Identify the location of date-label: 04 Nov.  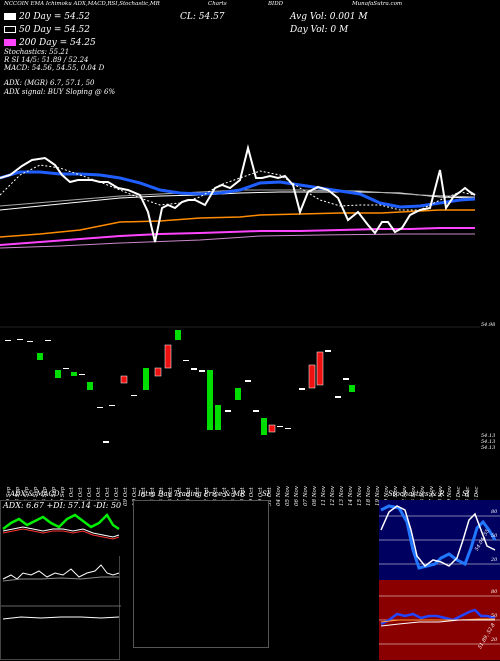
(279, 496).